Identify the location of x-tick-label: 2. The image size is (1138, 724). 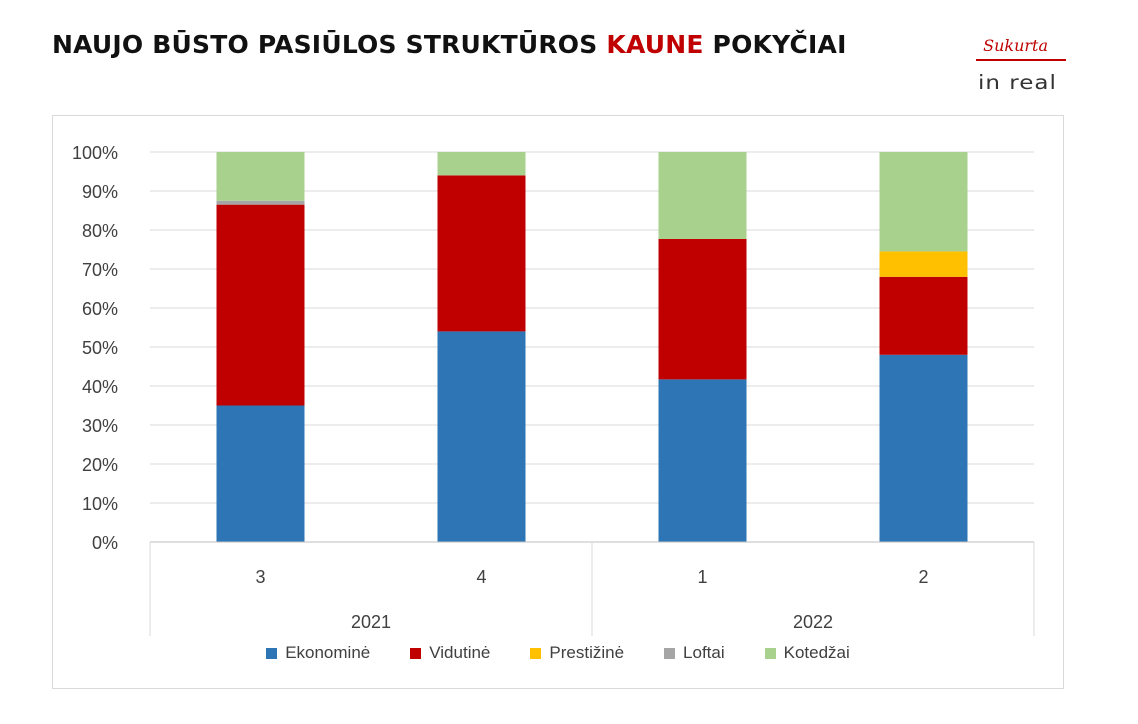
(923, 577).